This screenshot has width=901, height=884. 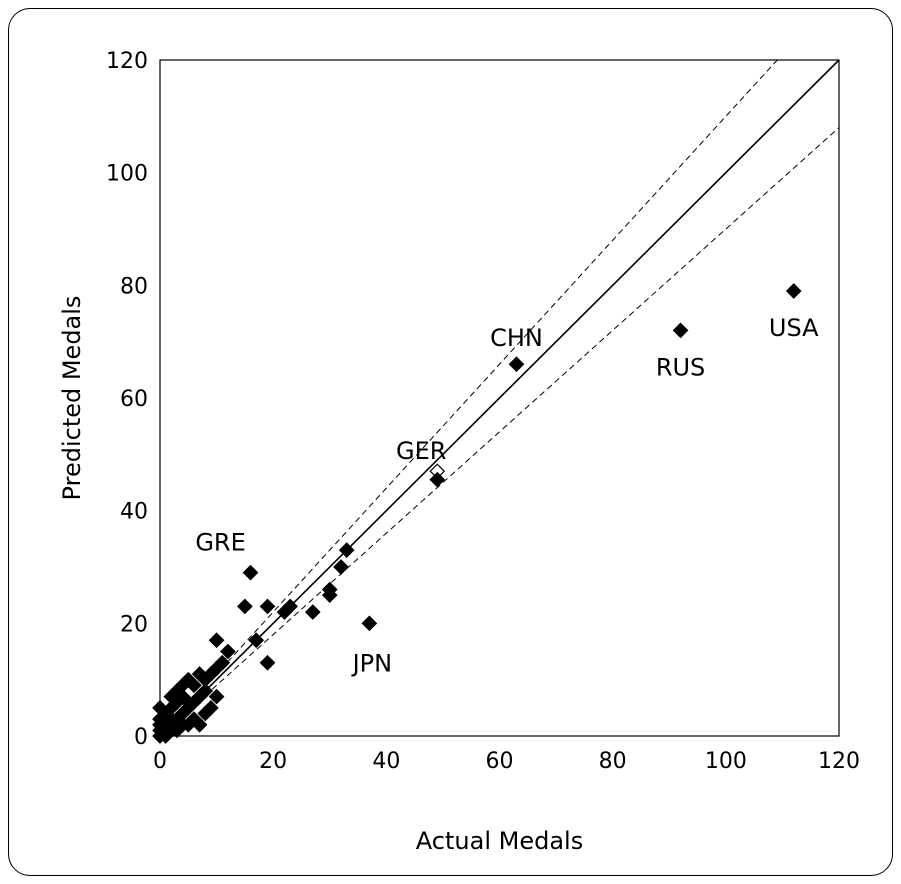 What do you see at coordinates (127, 61) in the screenshot?
I see `y-tick-label: 120` at bounding box center [127, 61].